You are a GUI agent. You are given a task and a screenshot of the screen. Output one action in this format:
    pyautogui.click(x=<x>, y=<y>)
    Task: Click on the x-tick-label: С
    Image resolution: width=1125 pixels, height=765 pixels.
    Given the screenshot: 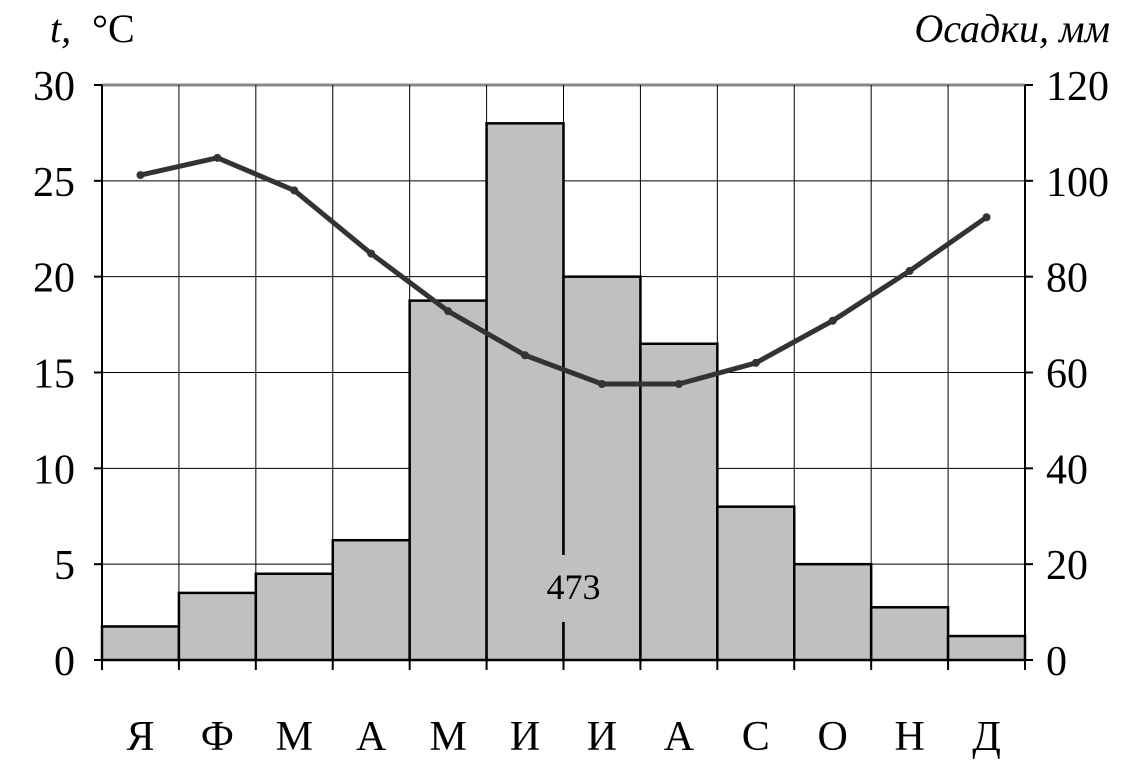 What is the action you would take?
    pyautogui.click(x=756, y=737)
    